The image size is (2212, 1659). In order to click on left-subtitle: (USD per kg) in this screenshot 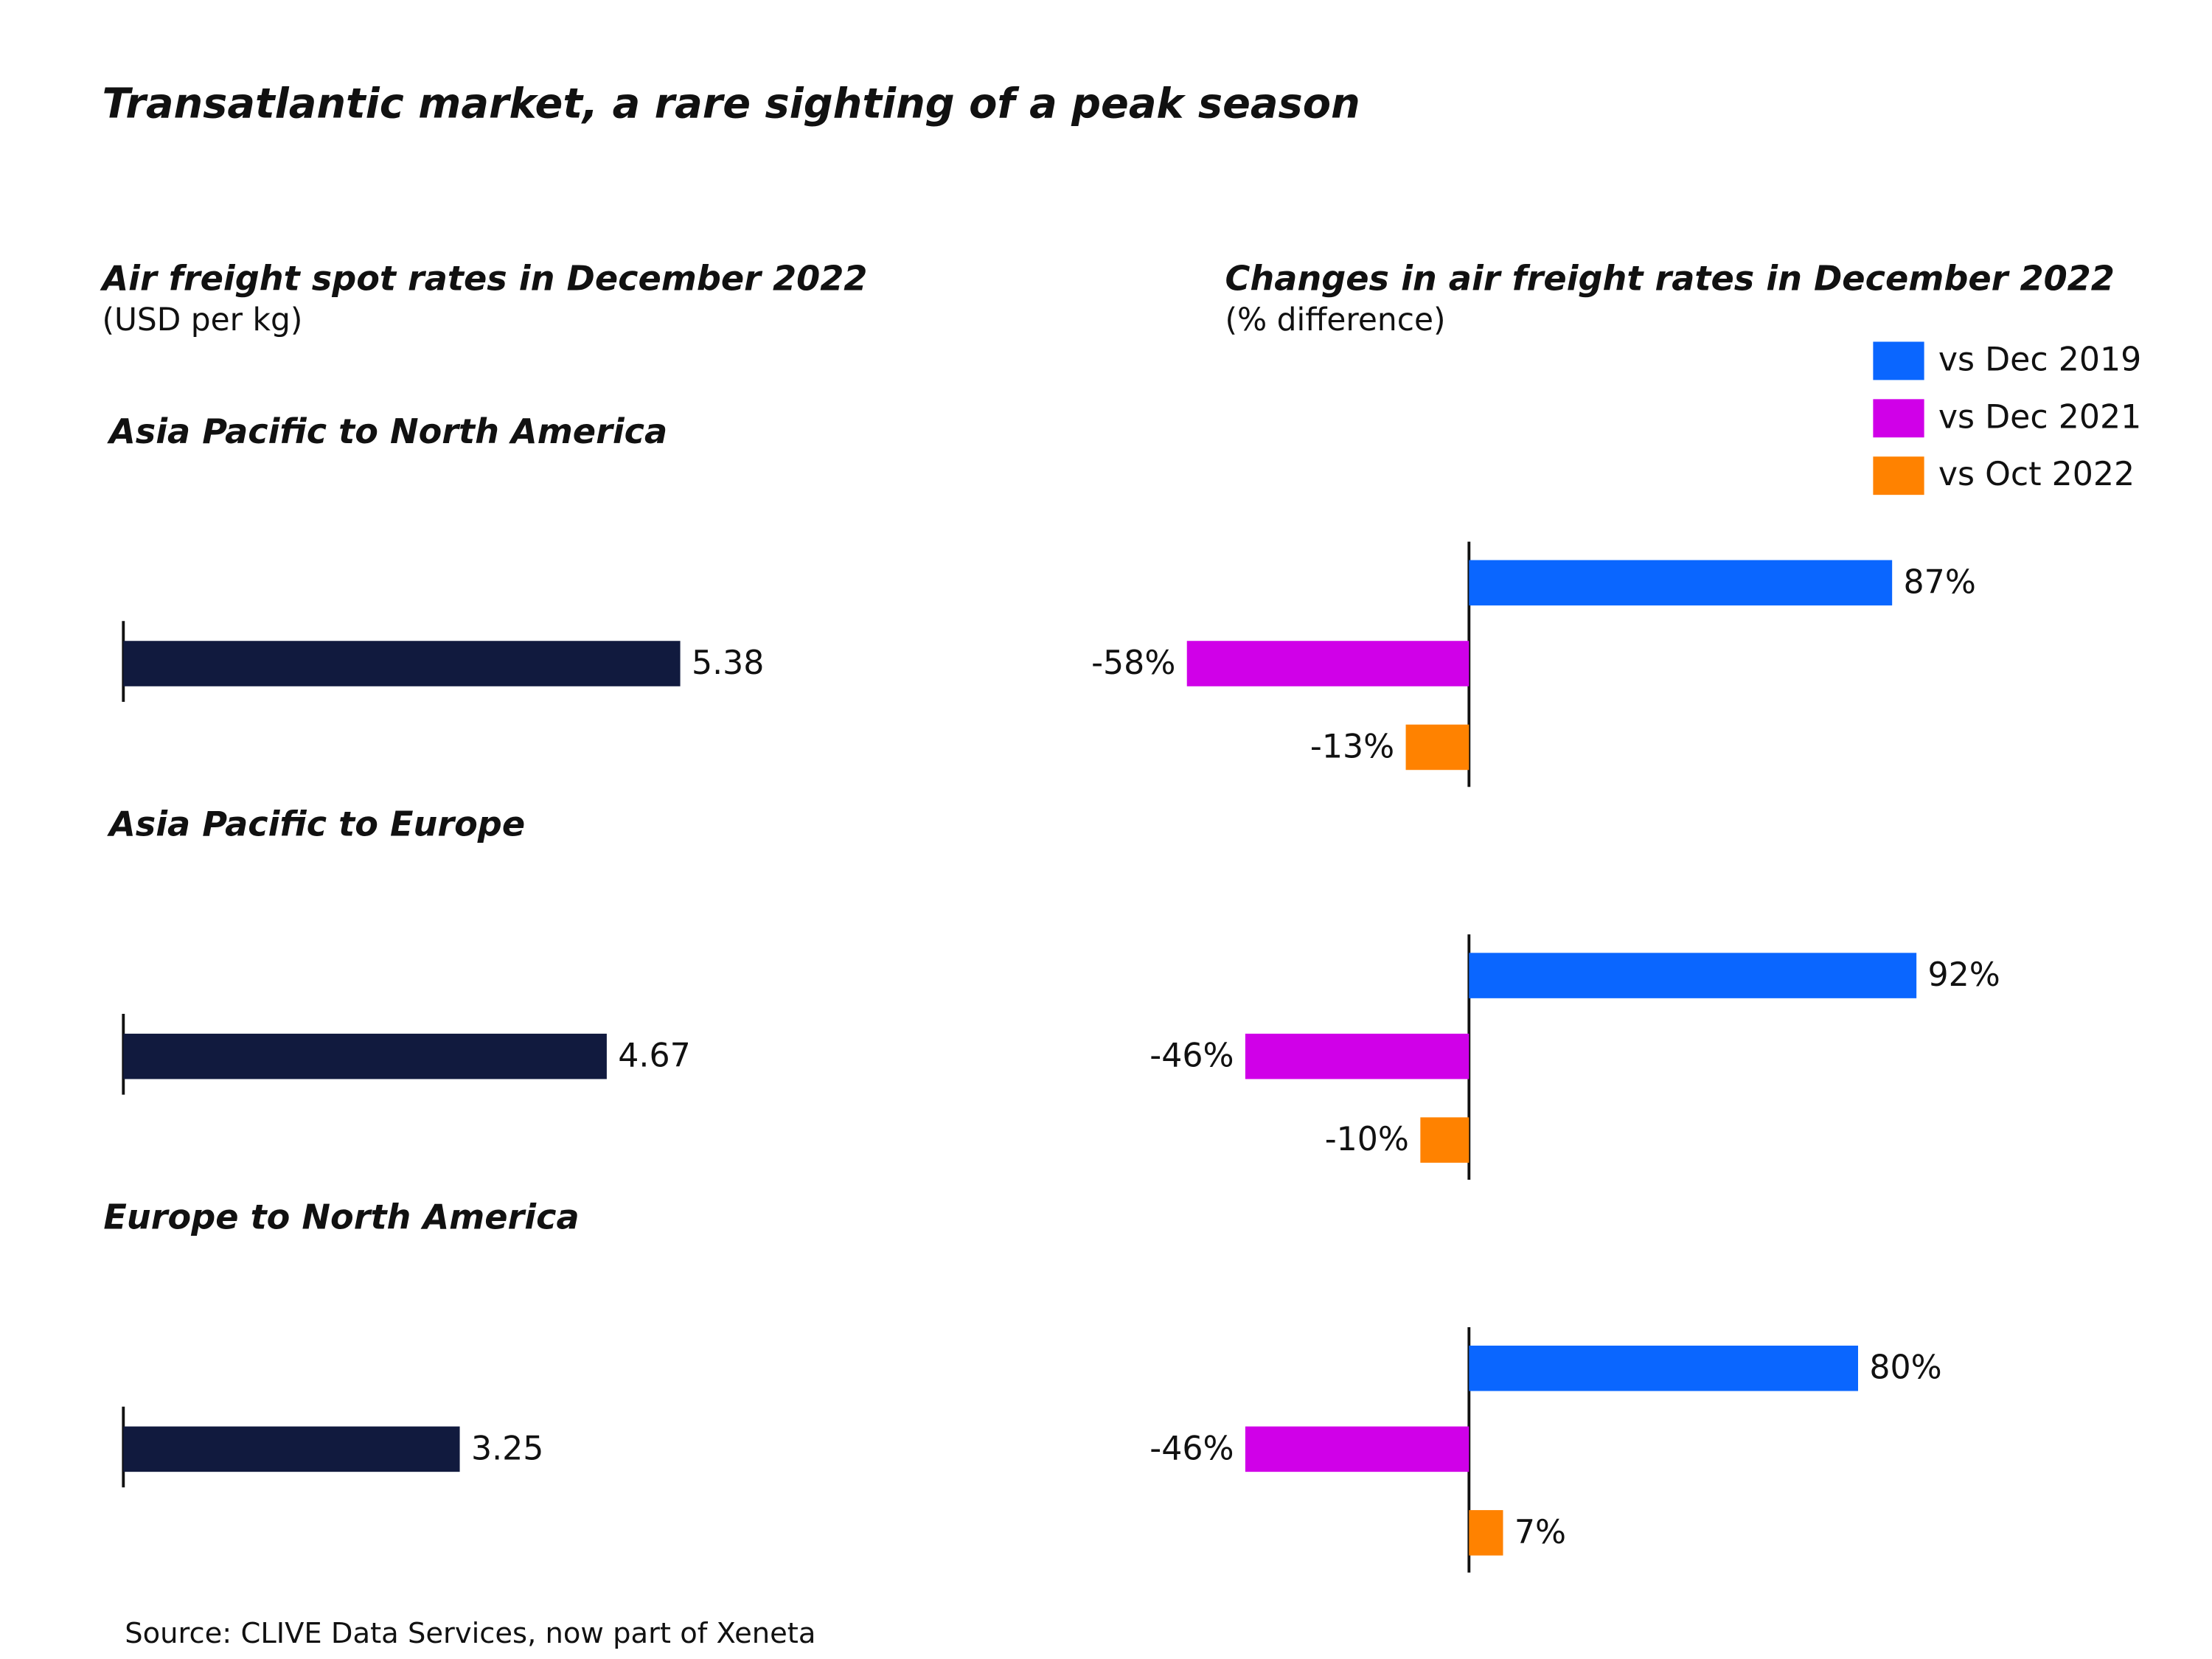, I will do `click(202, 320)`.